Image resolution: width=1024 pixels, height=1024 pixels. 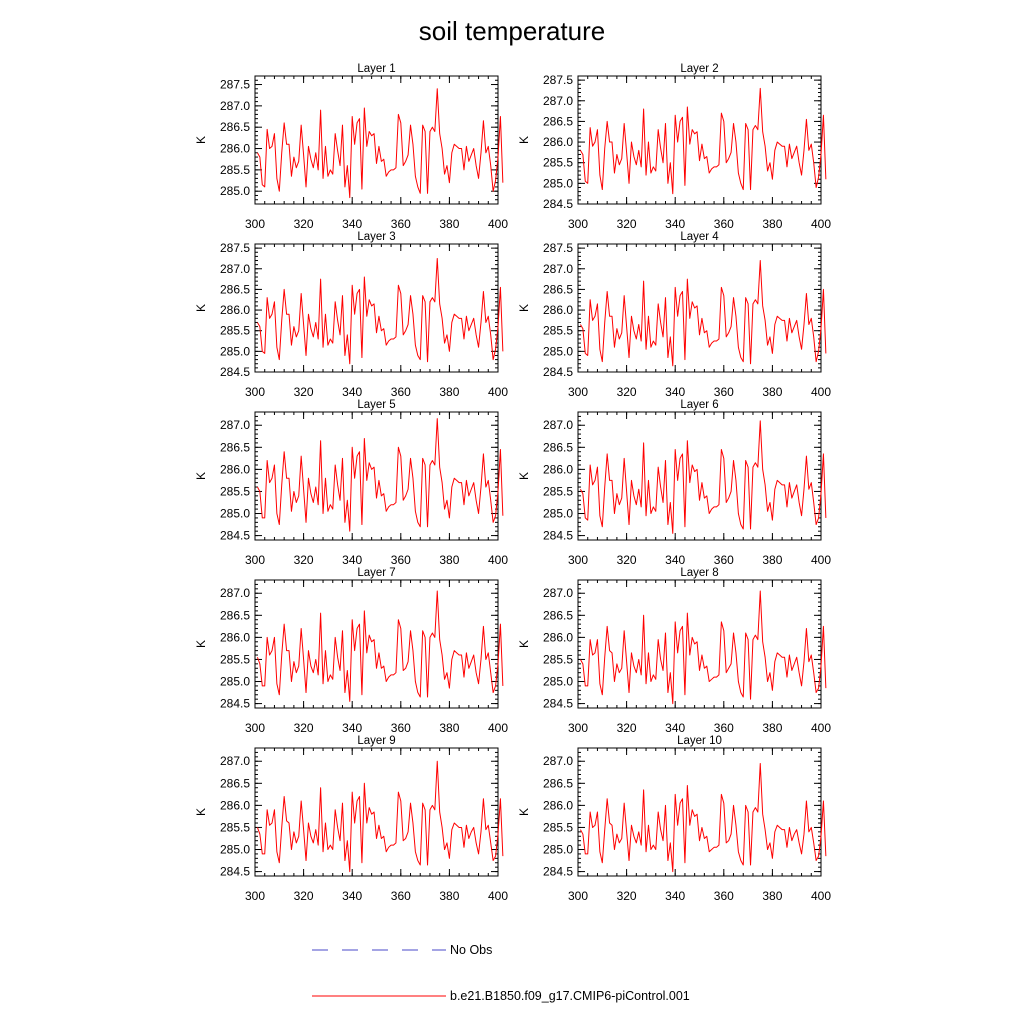 What do you see at coordinates (376, 237) in the screenshot?
I see `panel-title: Layer 3` at bounding box center [376, 237].